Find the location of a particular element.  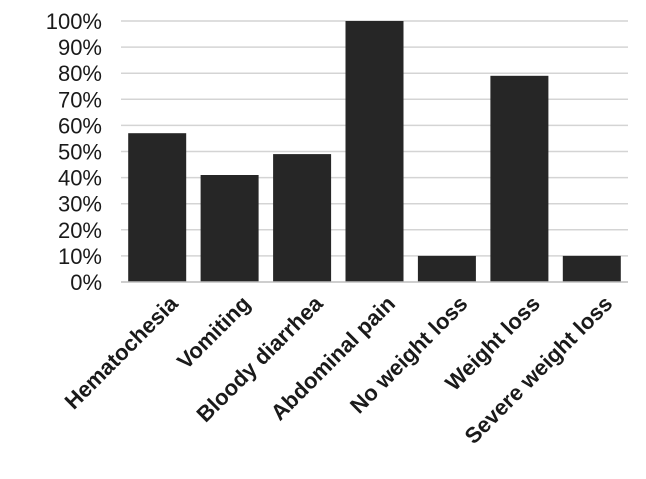

y-tick-label: 60% is located at coordinates (80, 125).